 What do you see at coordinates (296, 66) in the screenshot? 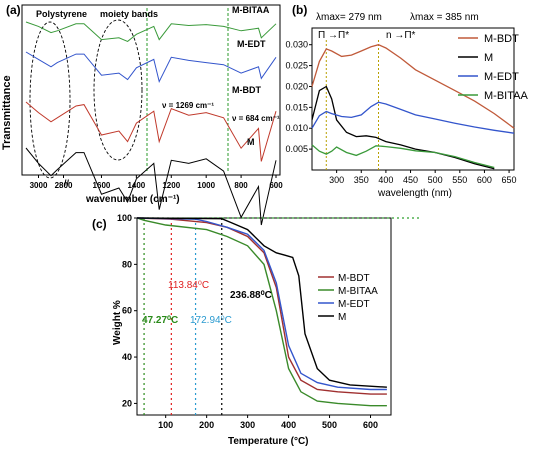
I see `panel-b-ytick-4: 0.025` at bounding box center [296, 66].